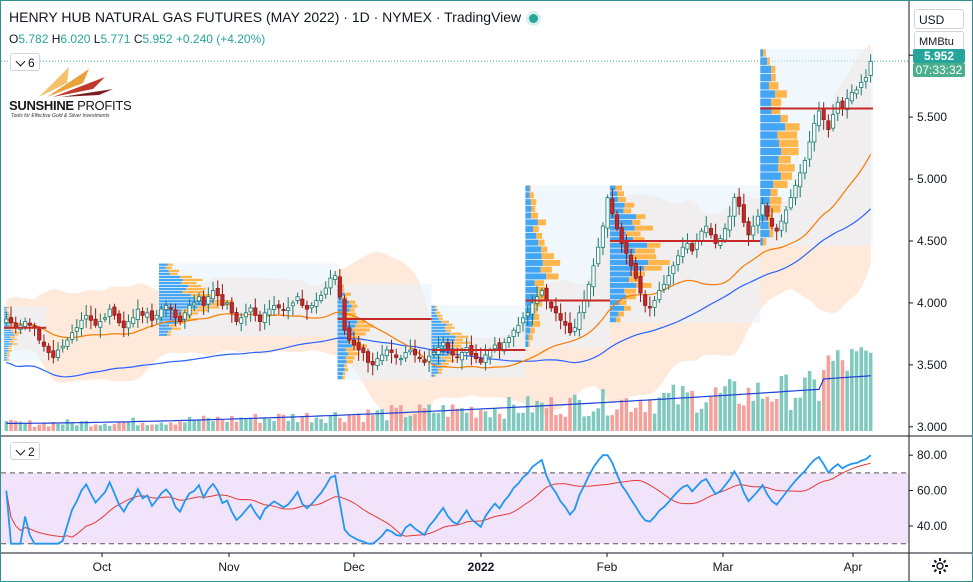 This screenshot has height=582, width=973. What do you see at coordinates (138, 39) in the screenshot?
I see `close-label: C` at bounding box center [138, 39].